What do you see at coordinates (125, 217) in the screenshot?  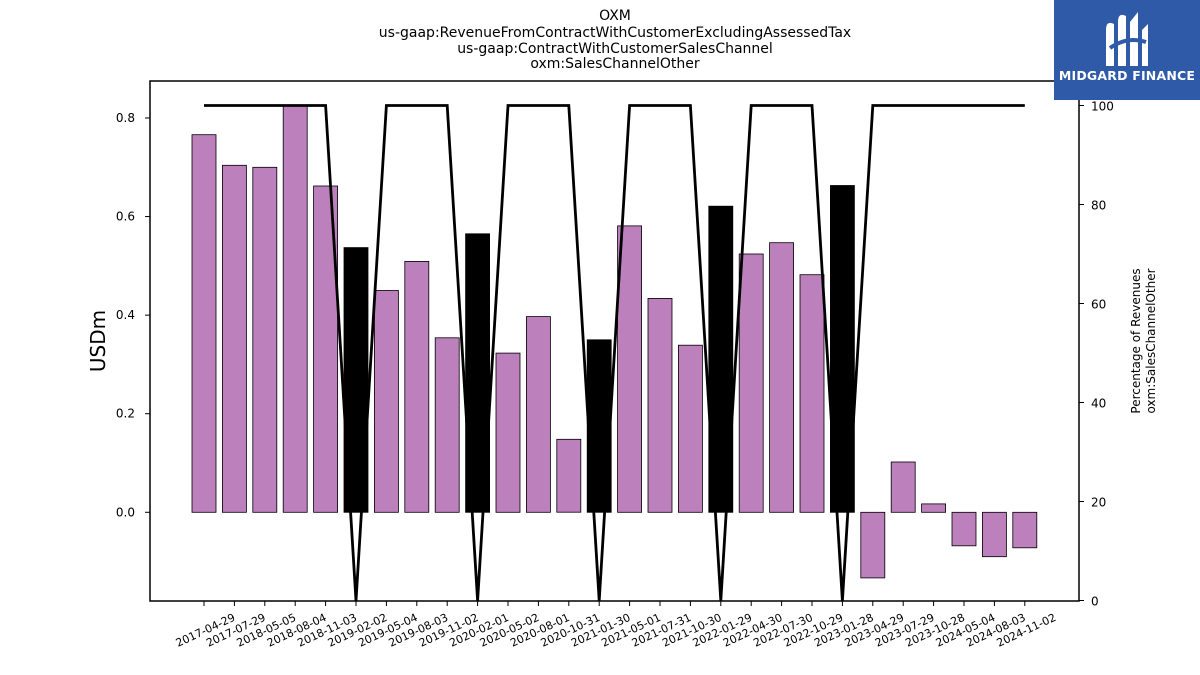 I see `y-tick-label: 0.6` at bounding box center [125, 217].